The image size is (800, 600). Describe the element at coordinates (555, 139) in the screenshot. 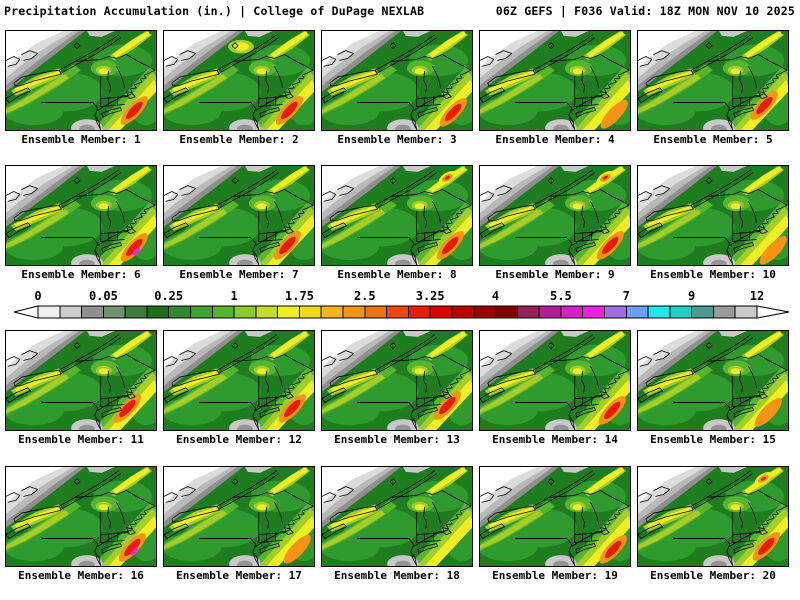

I see `panel-caption: Ensemble Member: 4` at that location.